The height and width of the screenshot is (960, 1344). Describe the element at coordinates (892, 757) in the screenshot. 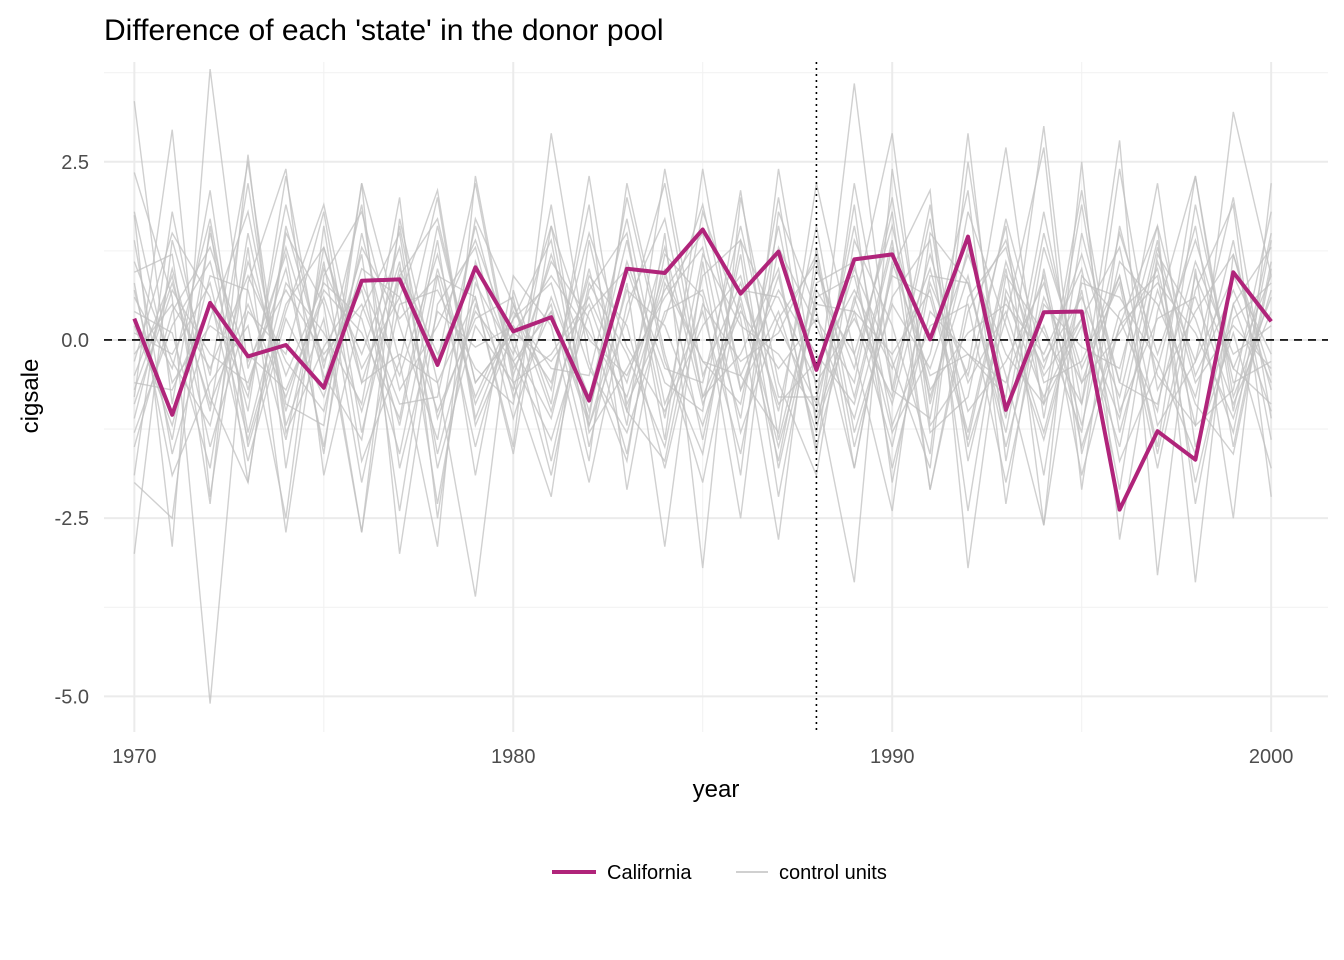

I see `x-tick-label: 1990` at that location.